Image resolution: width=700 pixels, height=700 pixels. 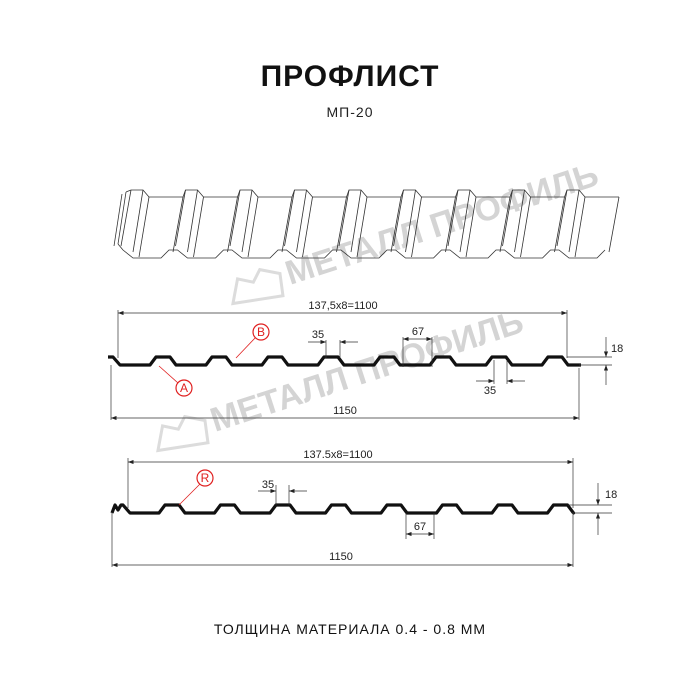 I want to click on marker-b, so click(x=261, y=332).